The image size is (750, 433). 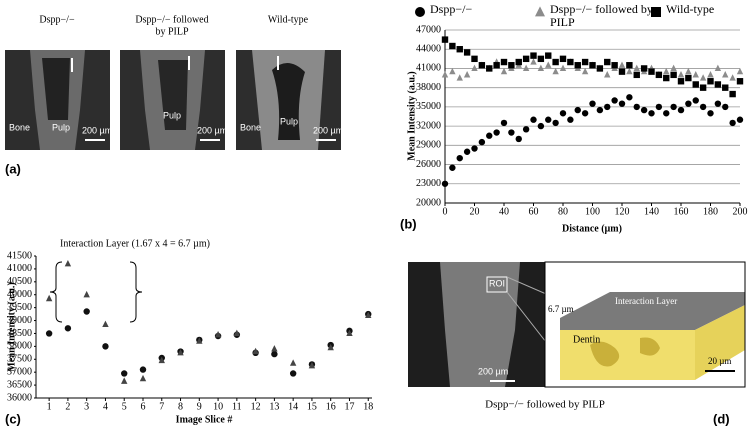 I want to click on x-axis-title: Image Slice #, so click(x=204, y=419).